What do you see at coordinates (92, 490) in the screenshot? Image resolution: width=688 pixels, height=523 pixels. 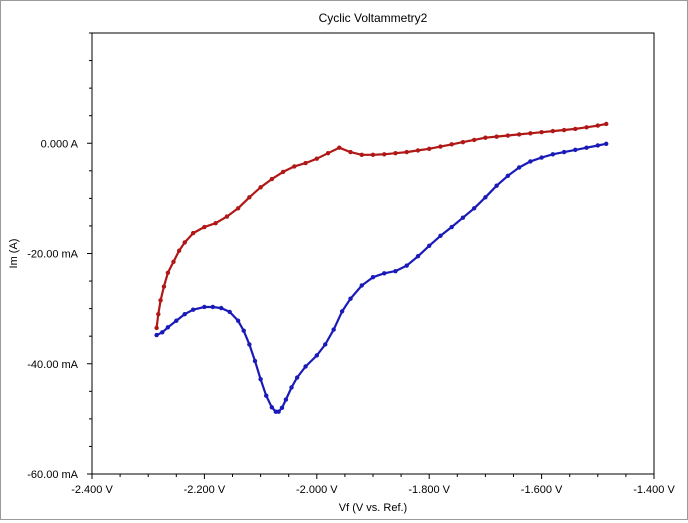 I see `x-tick-label: -2.400 V` at bounding box center [92, 490].